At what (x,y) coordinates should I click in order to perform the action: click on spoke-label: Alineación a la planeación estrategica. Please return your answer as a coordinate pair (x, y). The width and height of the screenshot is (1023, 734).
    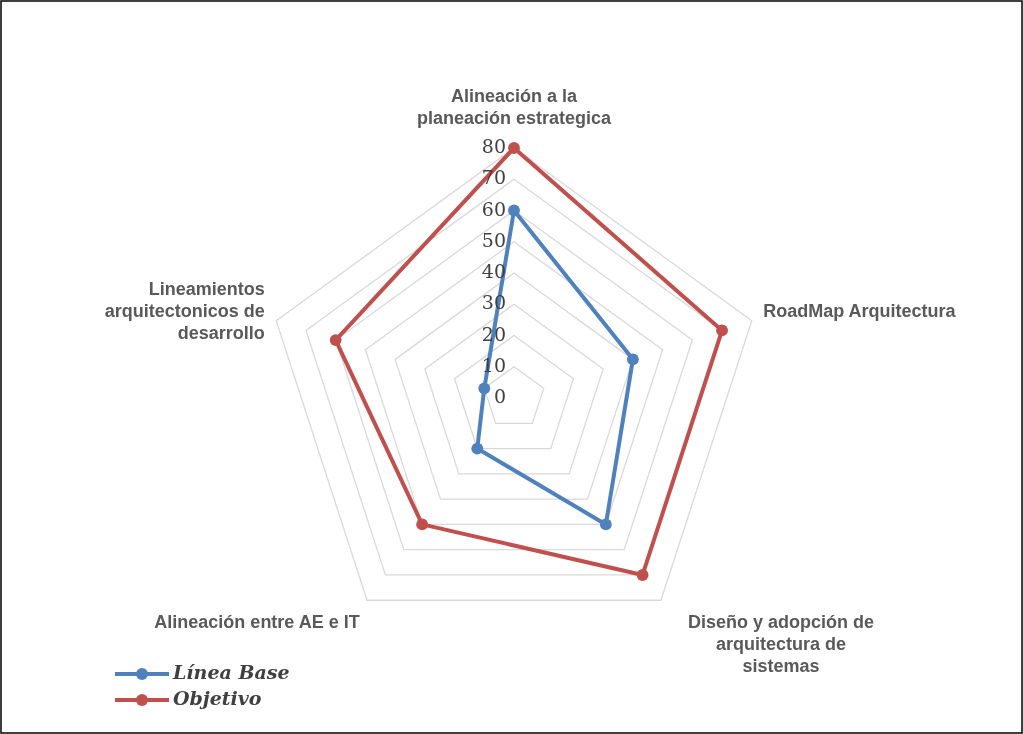
    Looking at the image, I should click on (514, 107).